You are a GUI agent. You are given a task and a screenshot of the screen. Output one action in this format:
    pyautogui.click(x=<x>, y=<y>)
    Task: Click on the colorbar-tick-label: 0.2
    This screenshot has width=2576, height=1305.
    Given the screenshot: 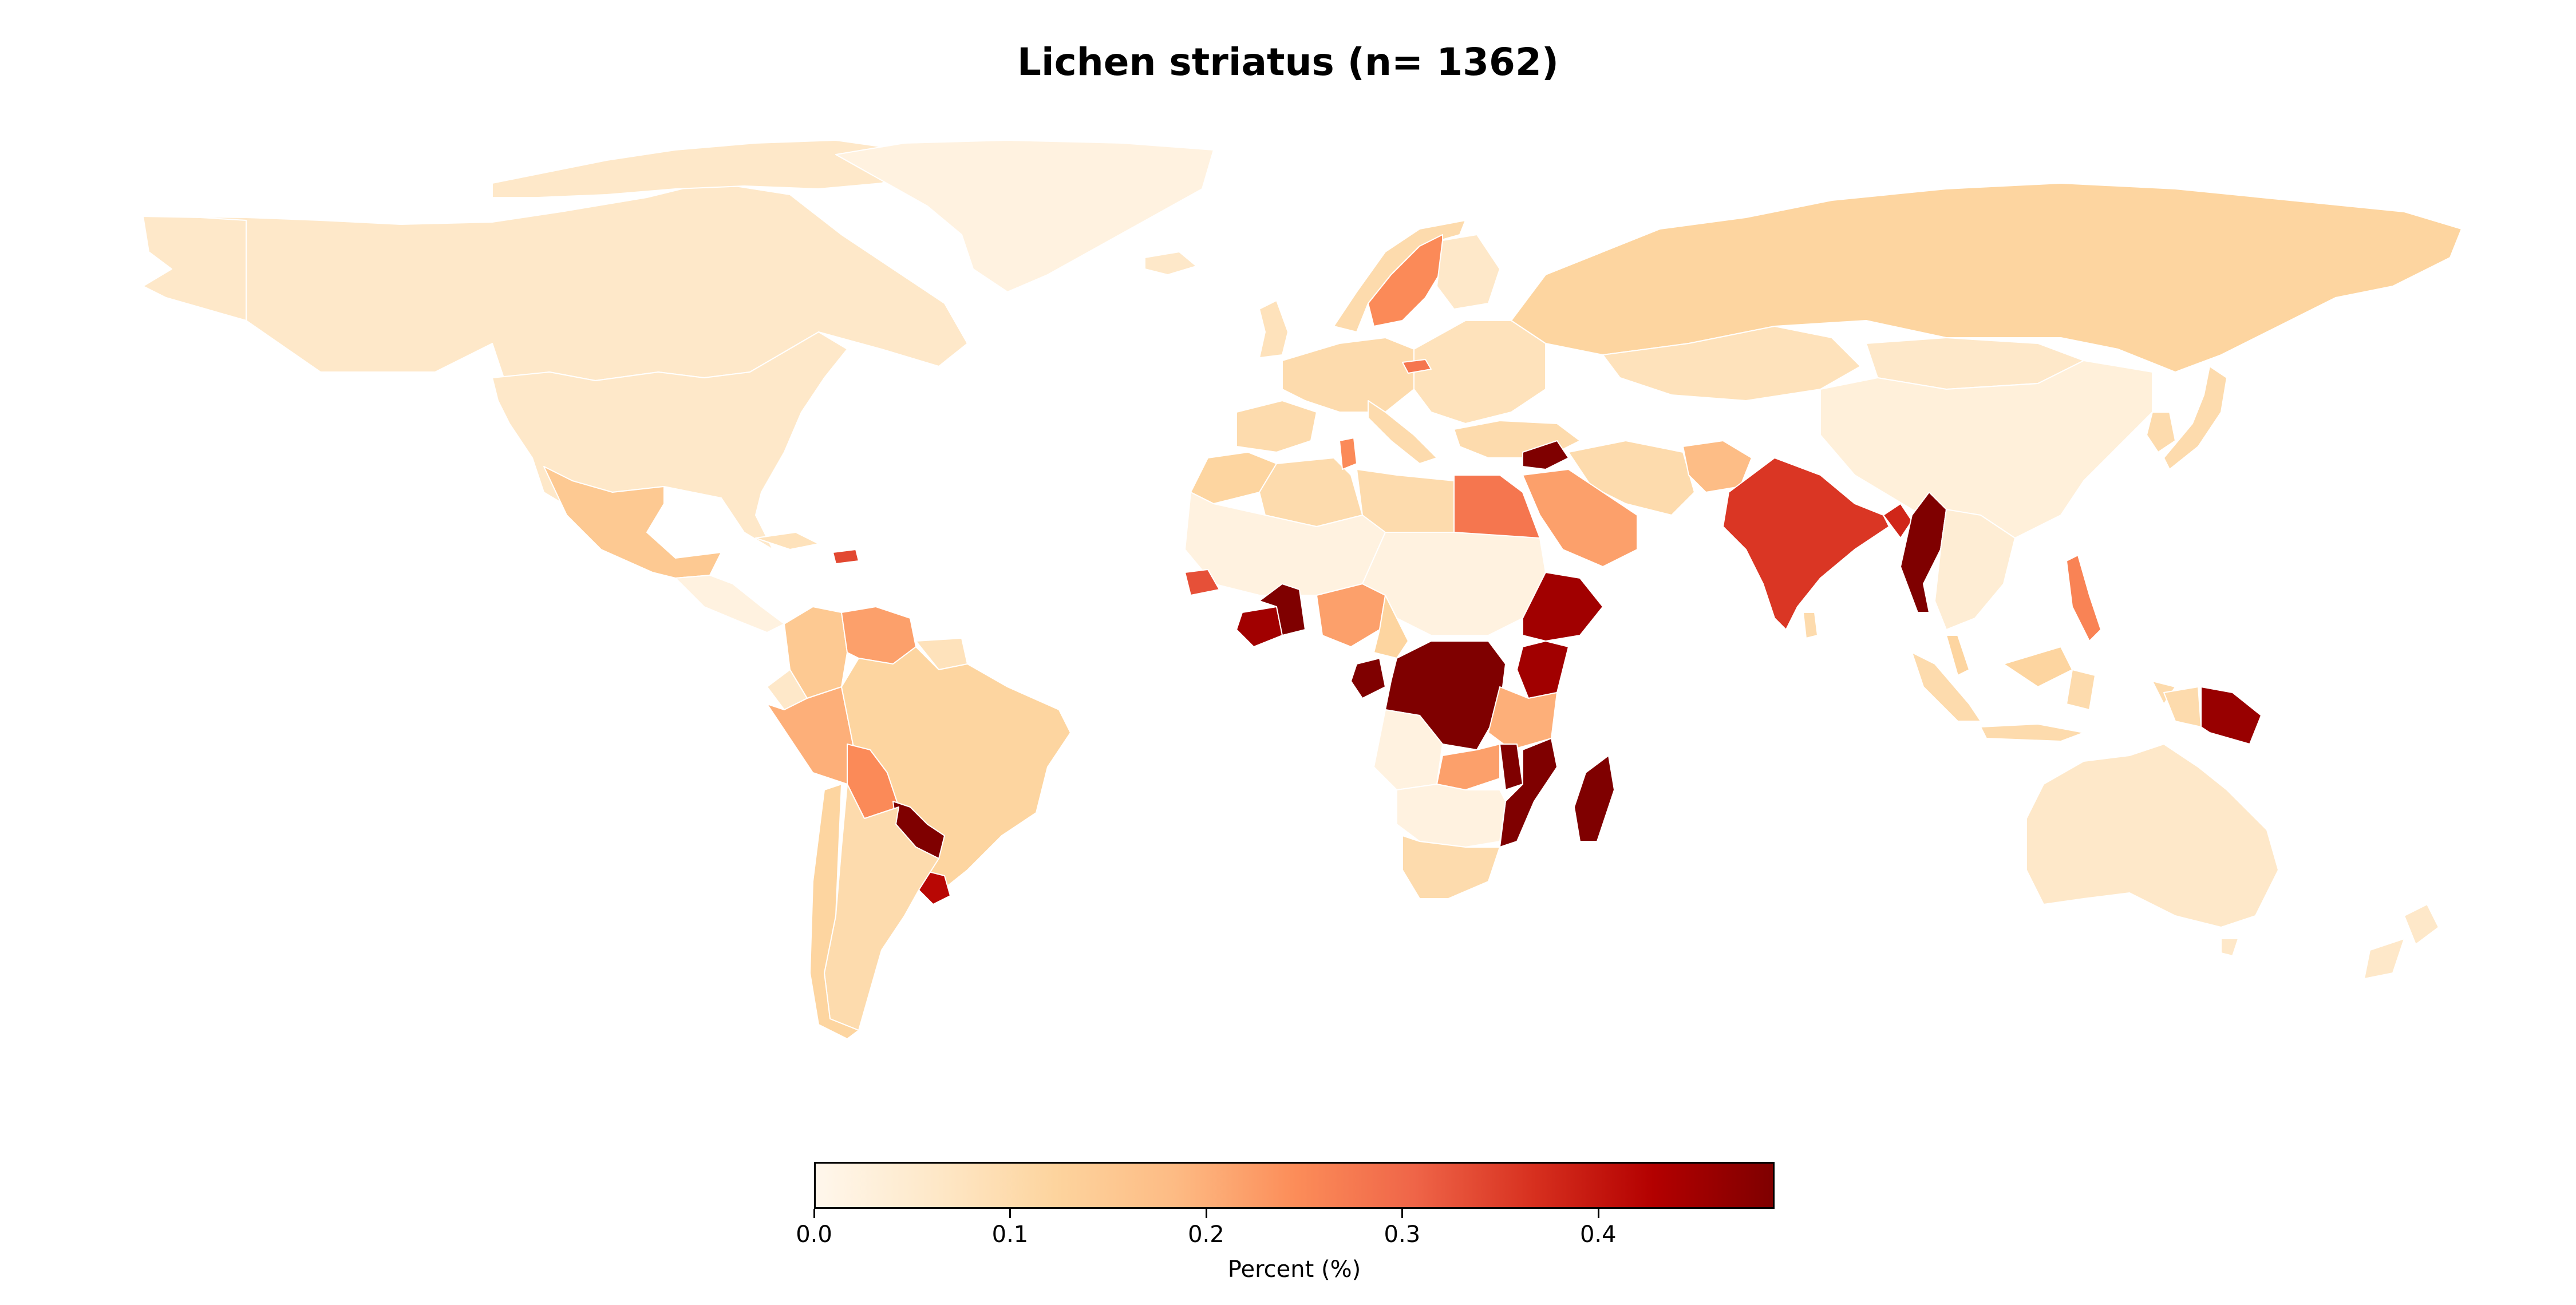 What is the action you would take?
    pyautogui.click(x=1206, y=1234)
    